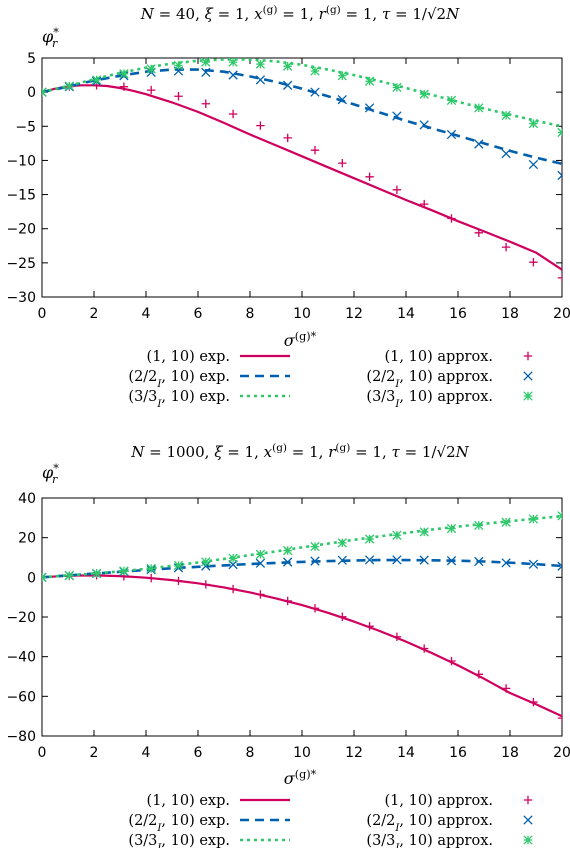 The image size is (570, 848). What do you see at coordinates (21, 196) in the screenshot?
I see `y-tick-label: −15` at bounding box center [21, 196].